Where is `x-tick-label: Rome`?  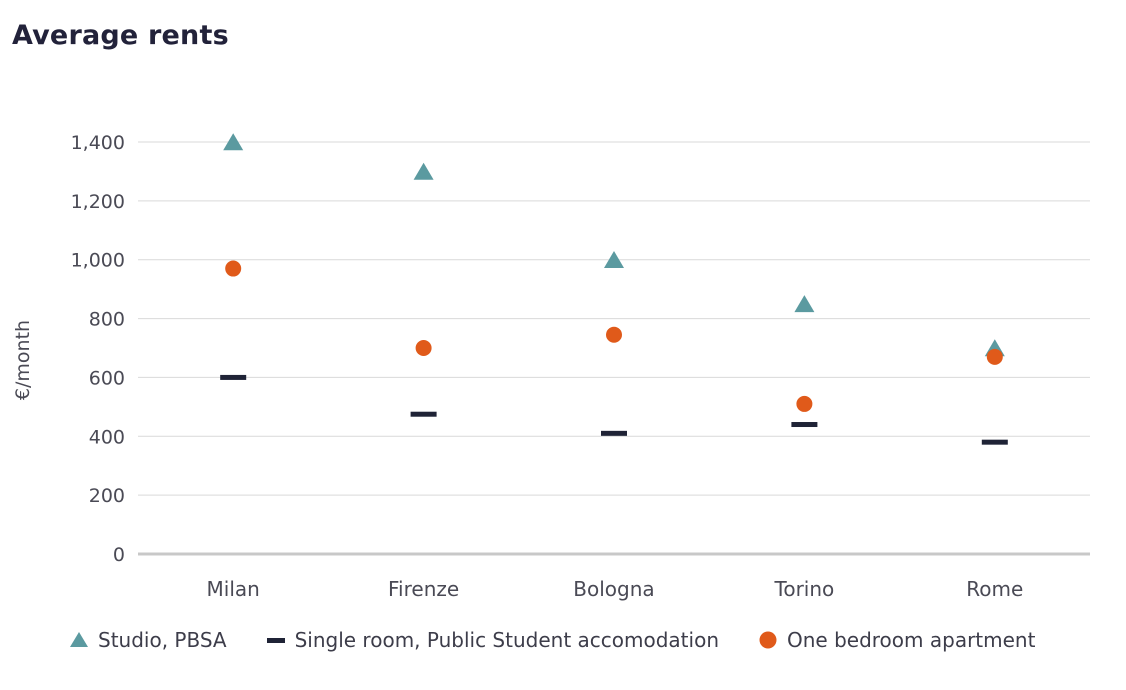
x-tick-label: Rome is located at coordinates (994, 589).